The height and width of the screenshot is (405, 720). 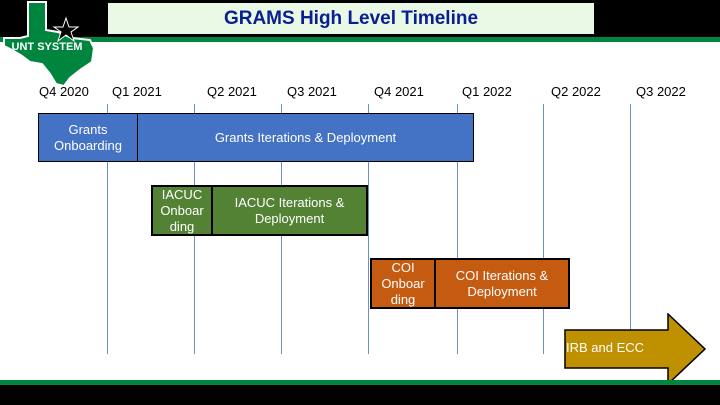 What do you see at coordinates (351, 18) in the screenshot?
I see `page-title: GRAMS High Level Timeline` at bounding box center [351, 18].